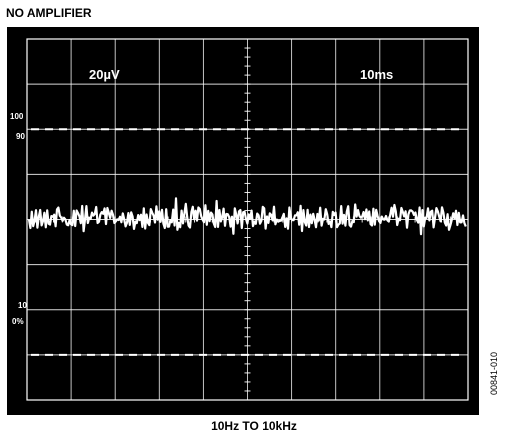  Describe the element at coordinates (104, 74) in the screenshot. I see `vertical-scale-label: 20µV` at that location.